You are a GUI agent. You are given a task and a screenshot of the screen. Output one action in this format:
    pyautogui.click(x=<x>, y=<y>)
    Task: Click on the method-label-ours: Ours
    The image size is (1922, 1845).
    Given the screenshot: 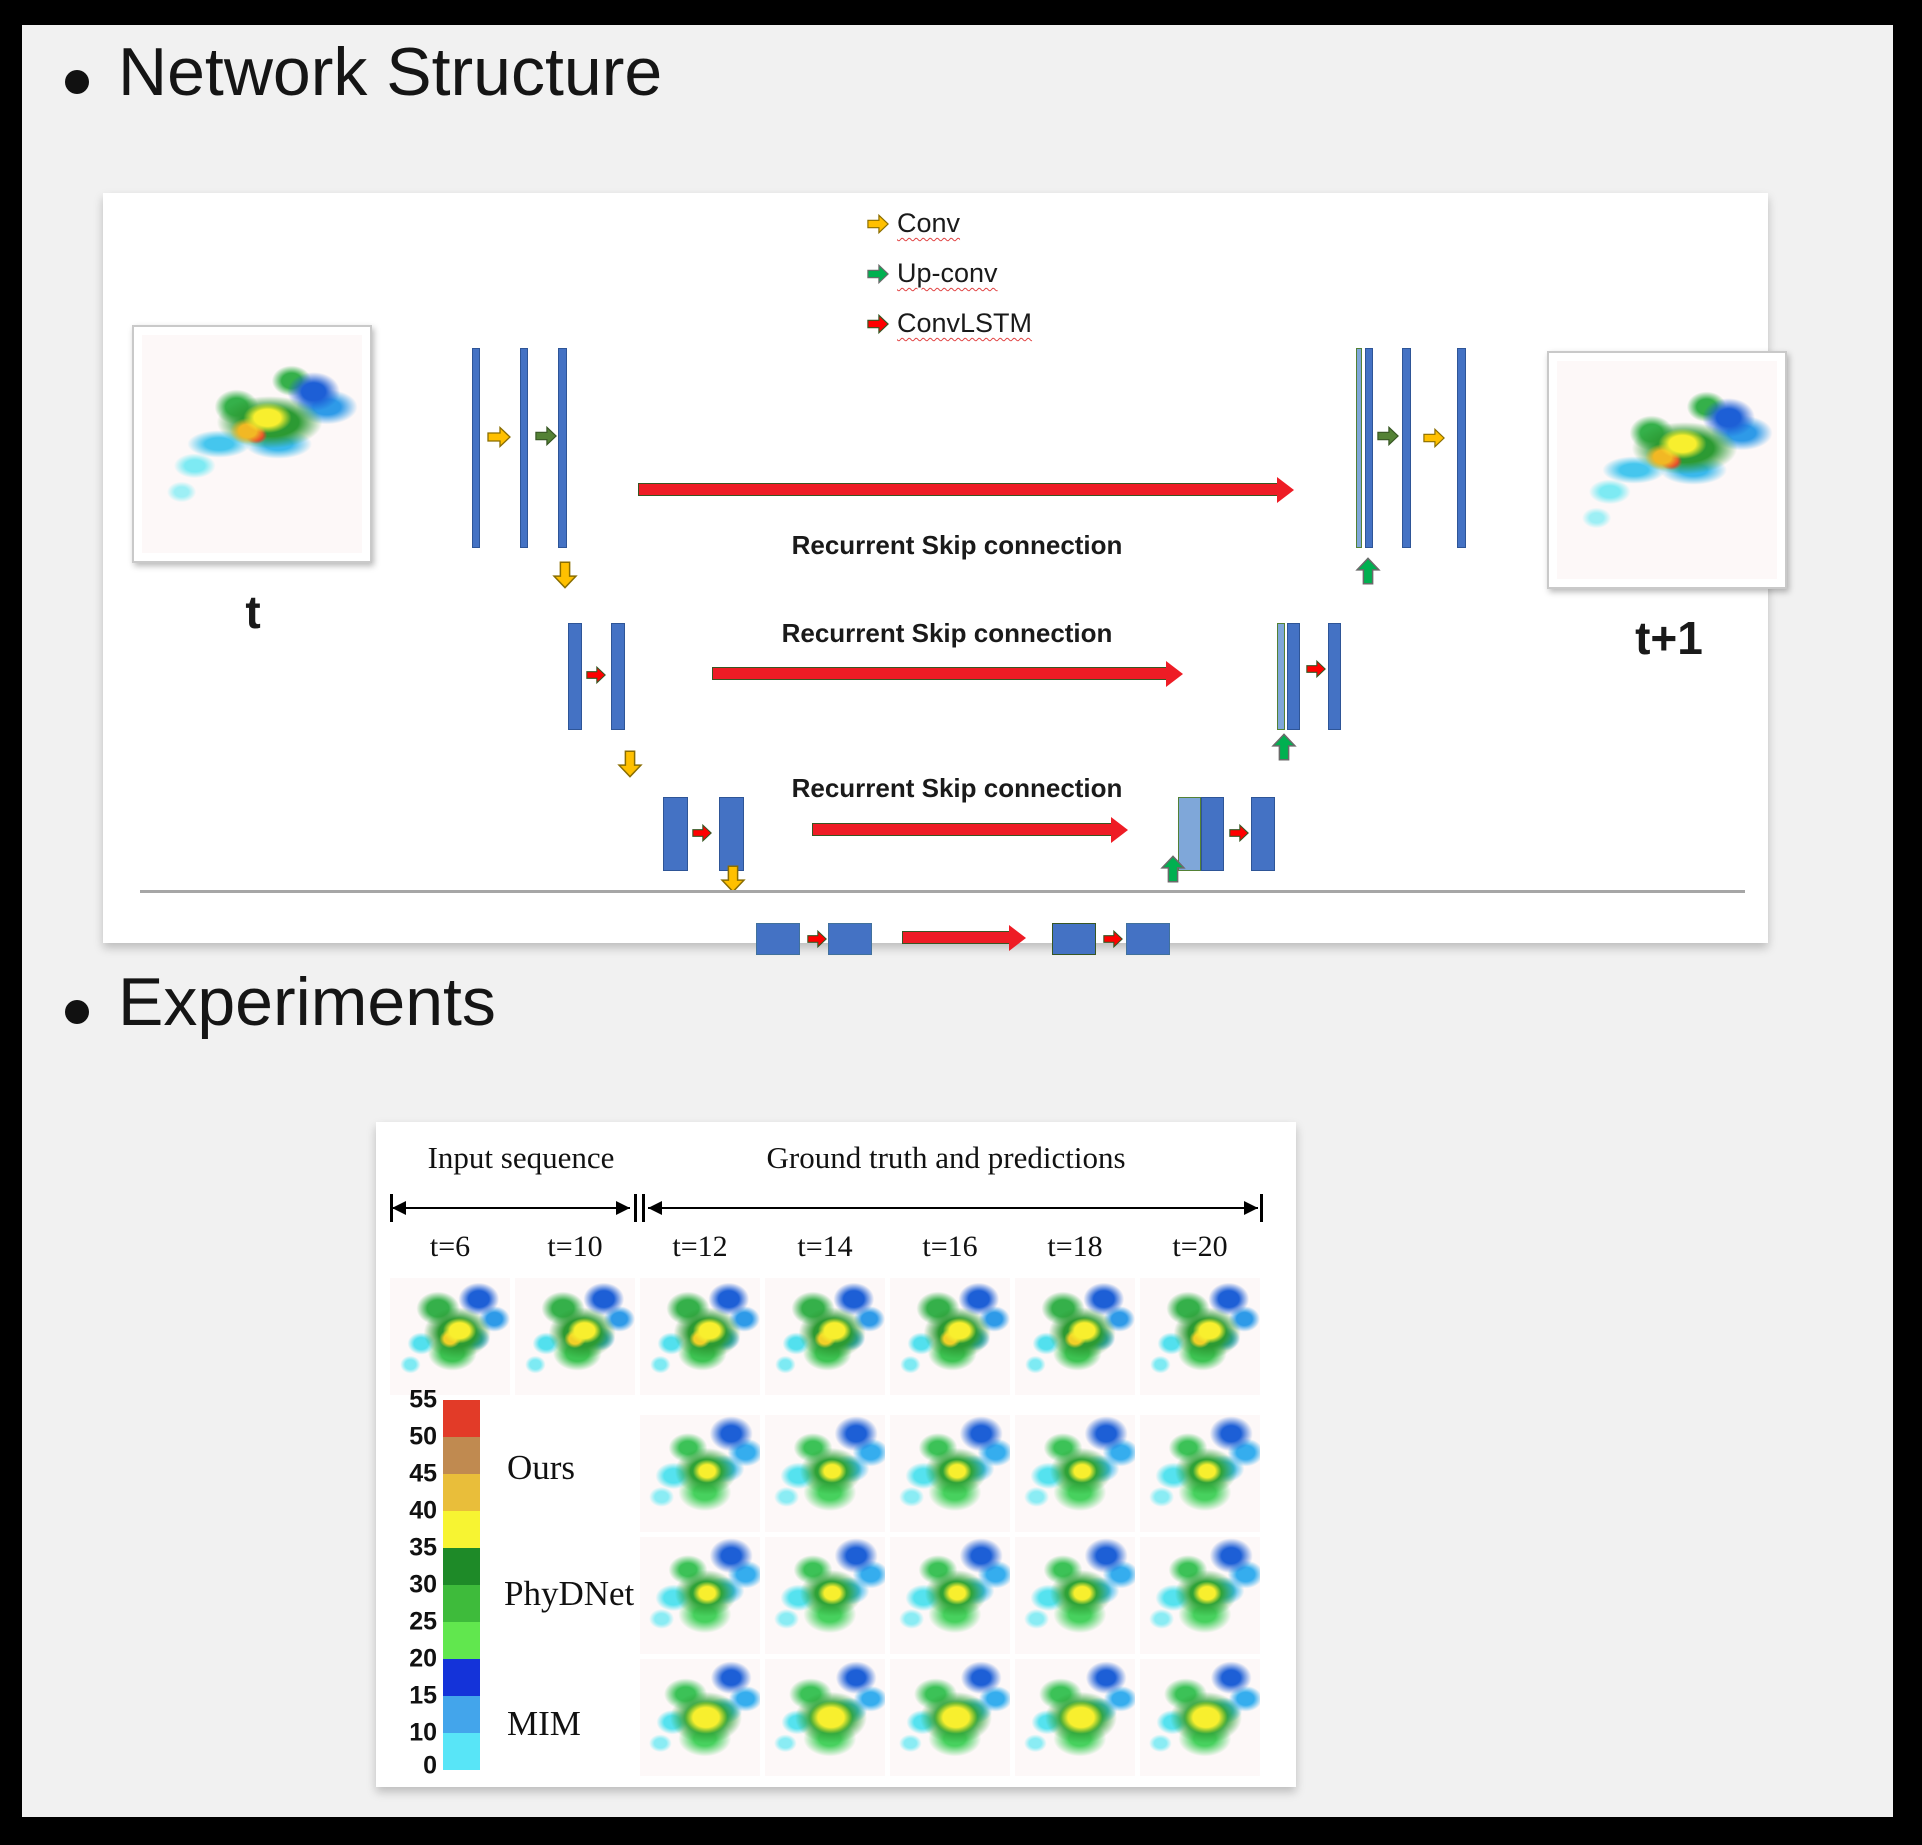 What is the action you would take?
    pyautogui.click(x=541, y=1467)
    